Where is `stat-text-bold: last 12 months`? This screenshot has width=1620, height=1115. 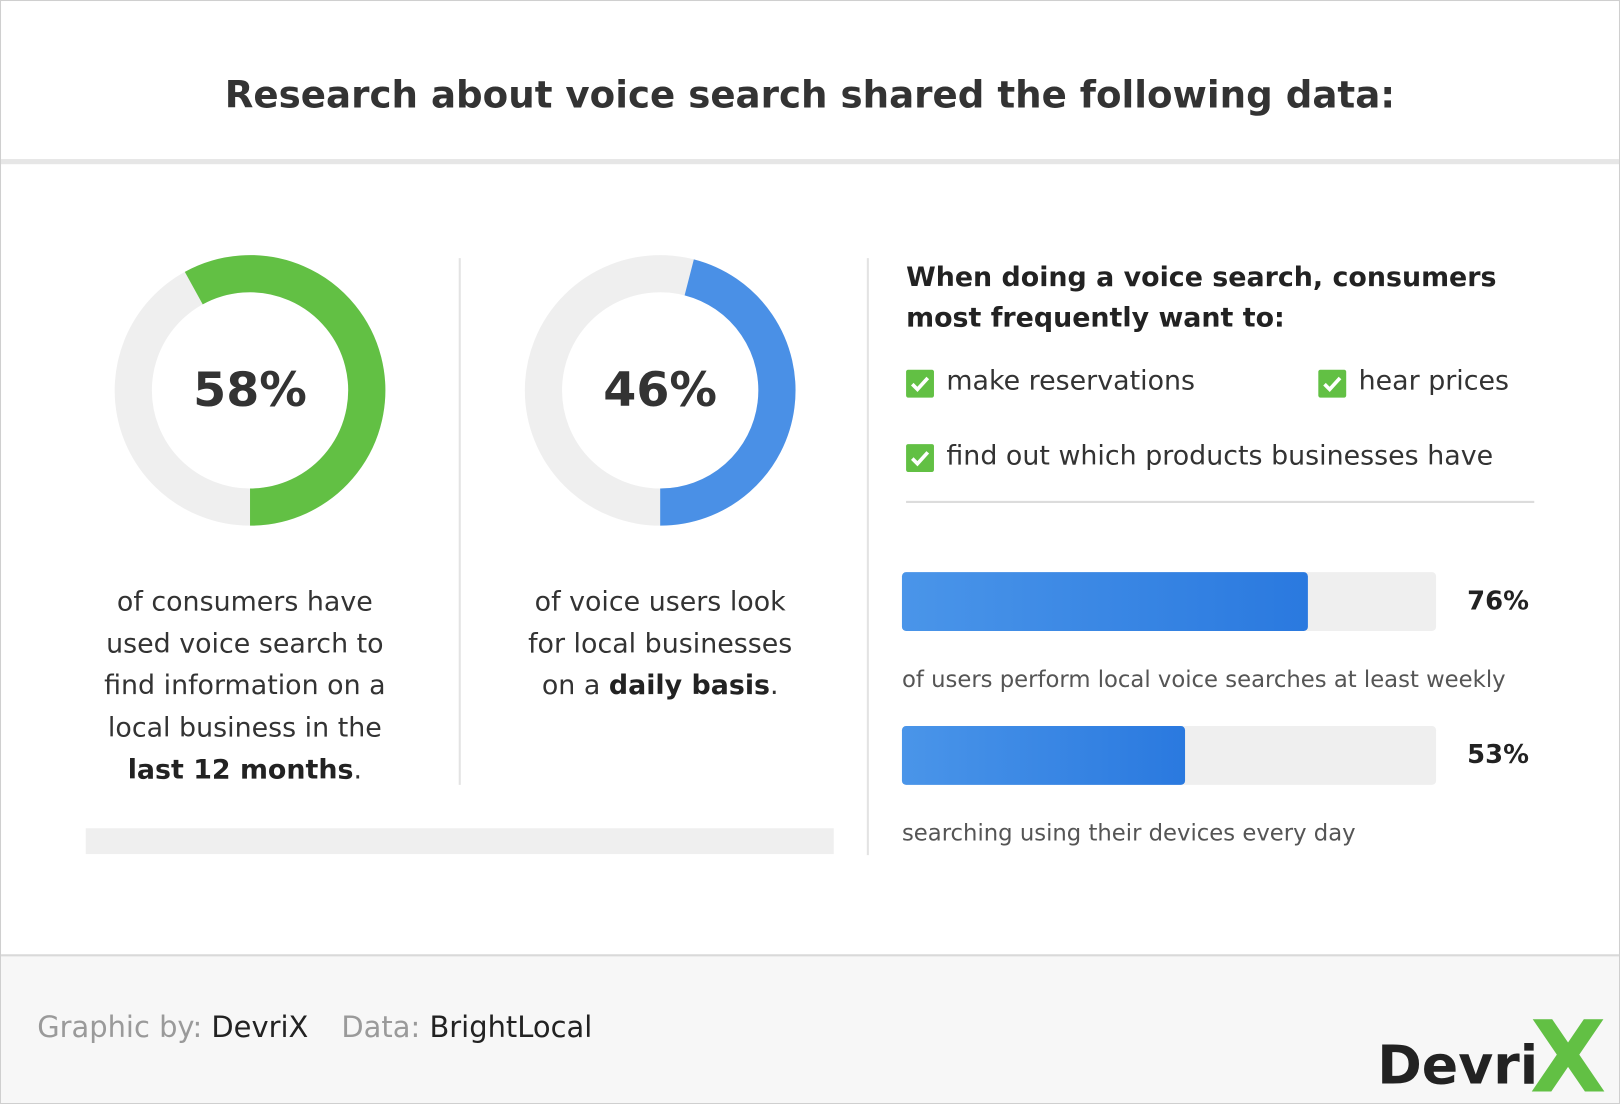 stat-text-bold: last 12 months is located at coordinates (240, 770).